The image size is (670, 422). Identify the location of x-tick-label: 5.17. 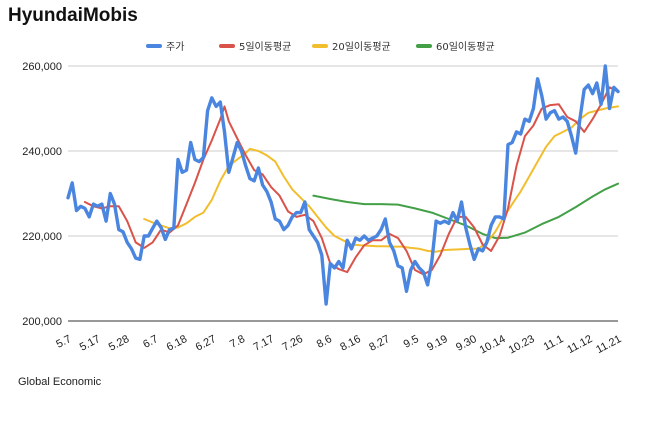
(90, 343).